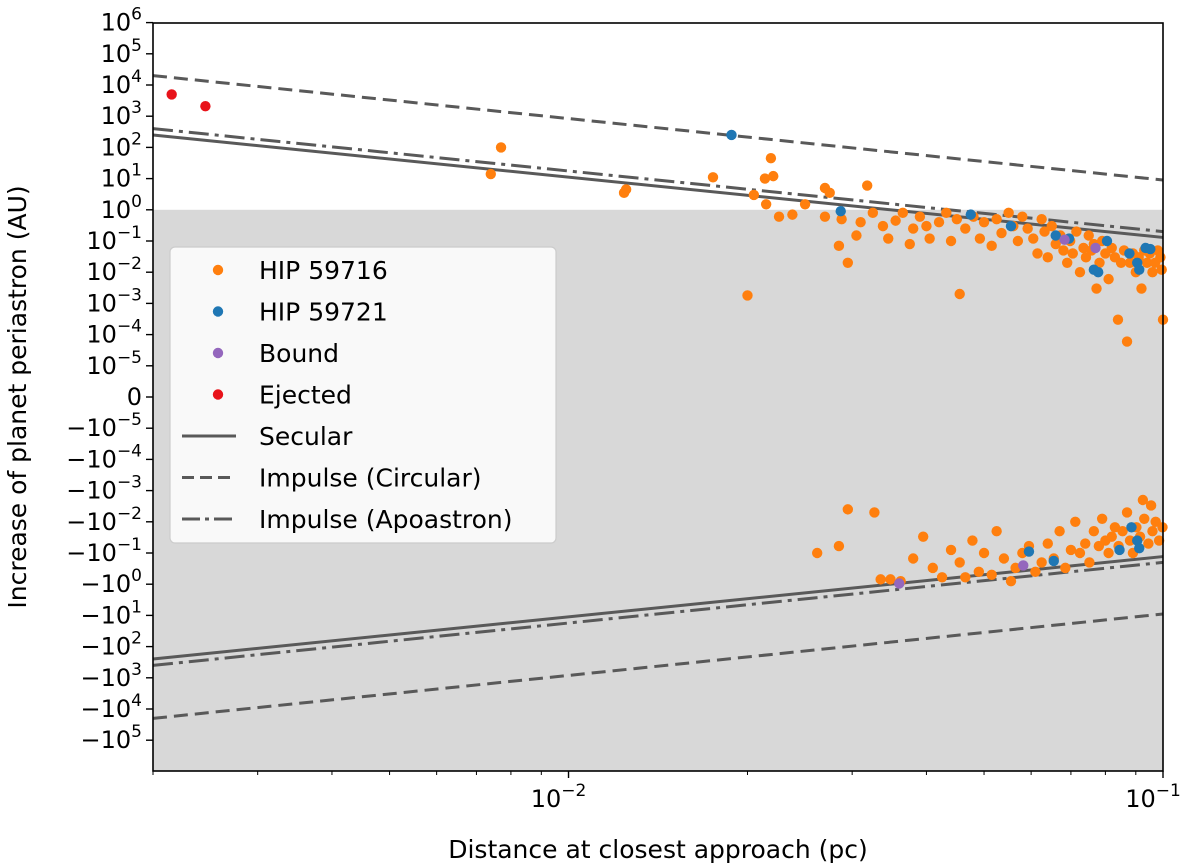  I want to click on y-tick-label: 10⁰, so click(121, 208).